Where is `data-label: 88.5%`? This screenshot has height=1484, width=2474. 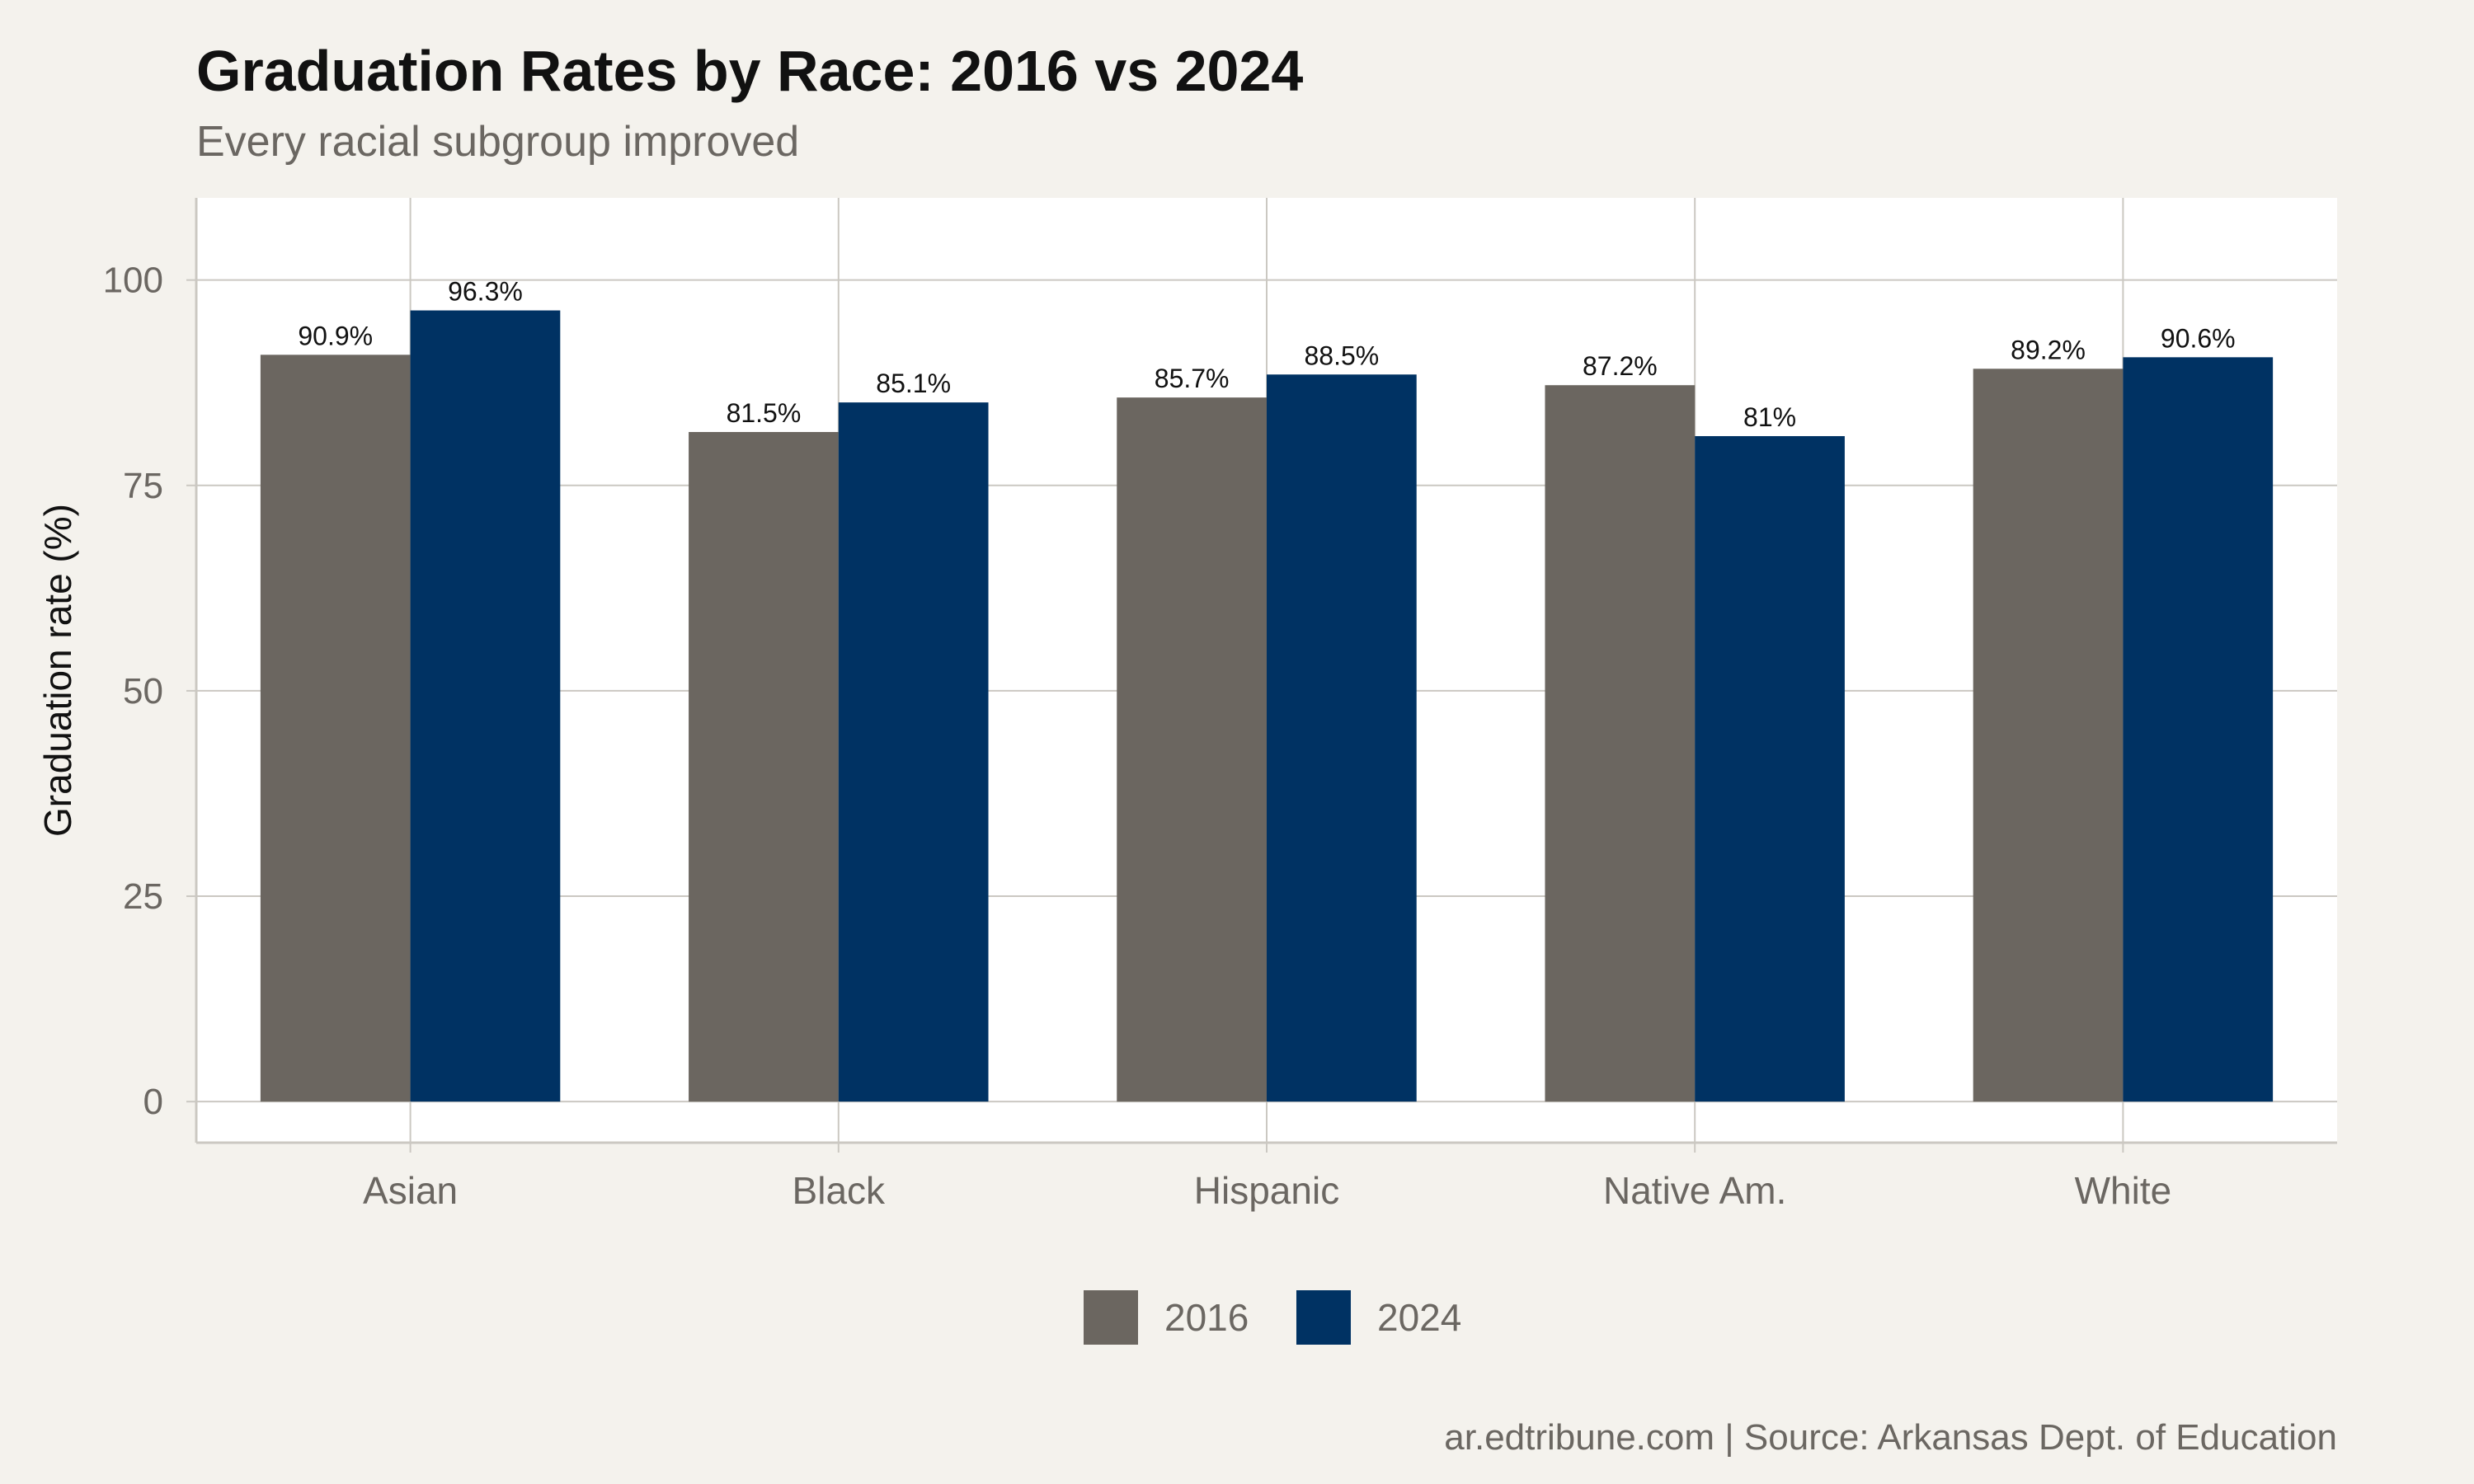
data-label: 88.5% is located at coordinates (1341, 355).